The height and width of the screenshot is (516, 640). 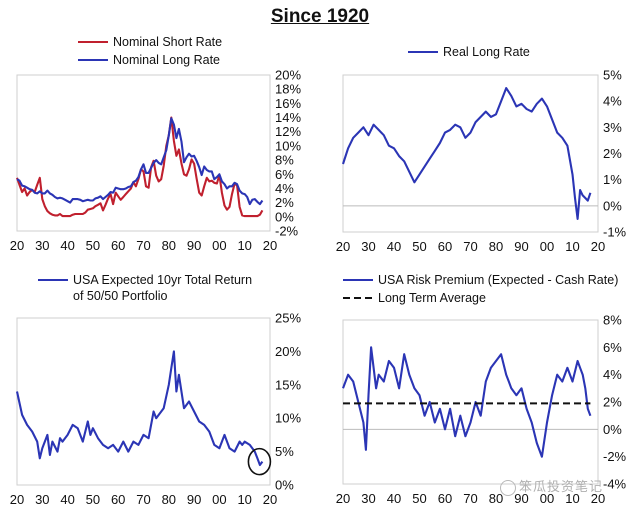 I want to click on legend-label: Real Long Rate, so click(x=486, y=52).